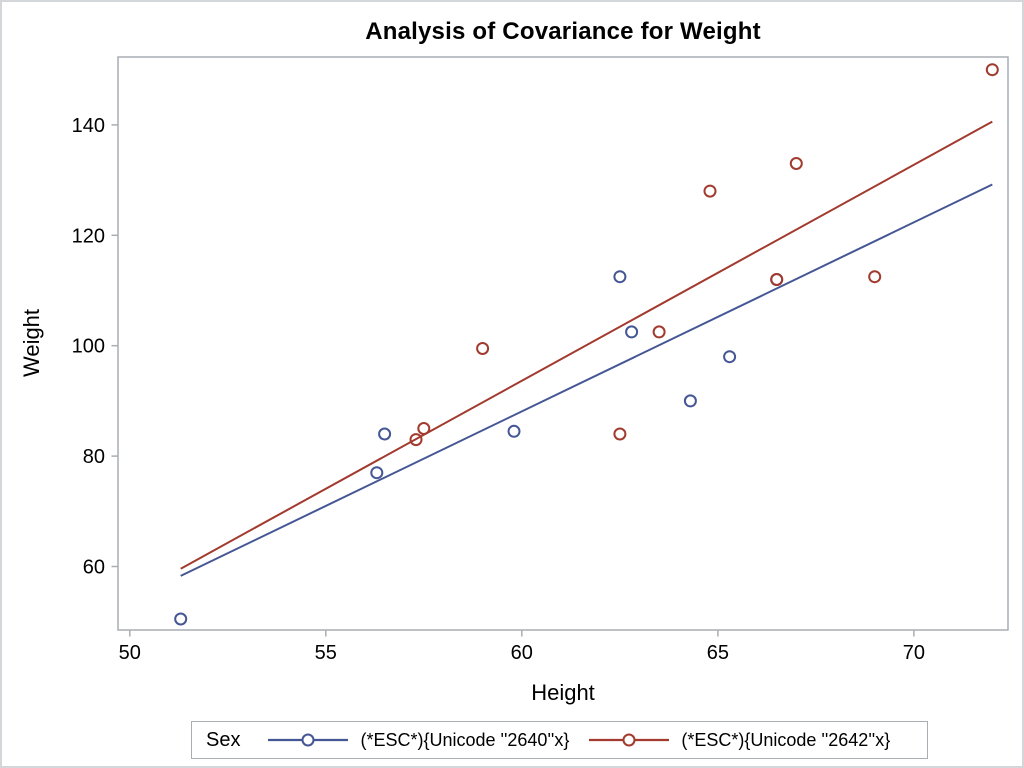 The width and height of the screenshot is (1024, 768). I want to click on x-tick-label: 50, so click(130, 653).